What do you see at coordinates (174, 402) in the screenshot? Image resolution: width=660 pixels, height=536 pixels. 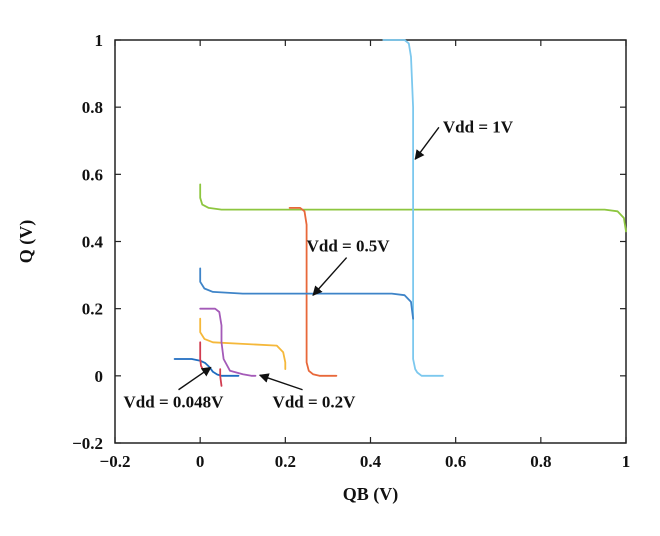 I see `annotation-label: Vdd = 0.048V` at bounding box center [174, 402].